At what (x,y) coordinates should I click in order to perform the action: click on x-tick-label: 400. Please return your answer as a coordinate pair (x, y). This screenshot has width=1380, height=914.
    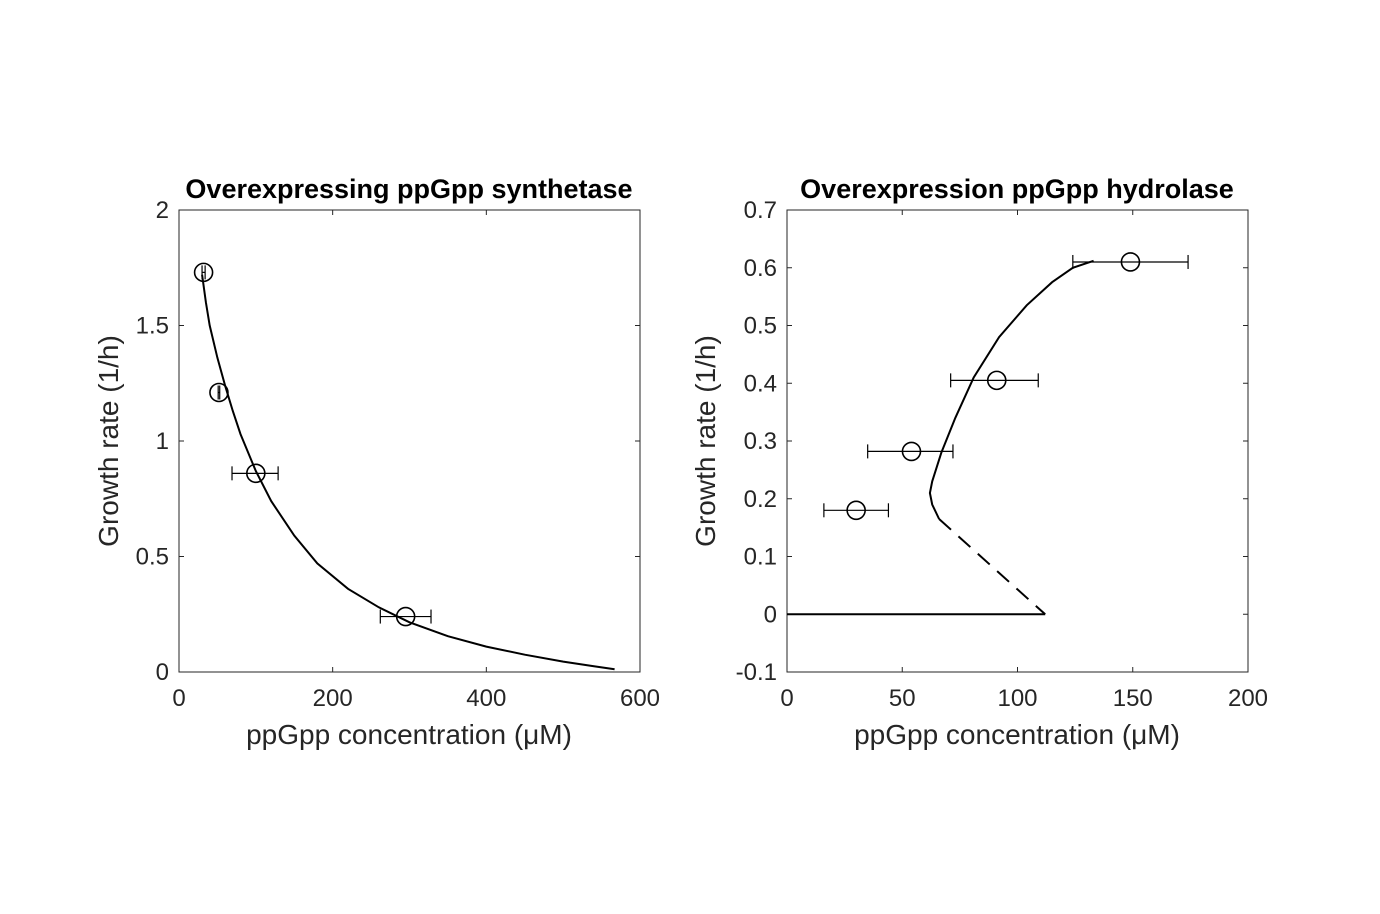
    Looking at the image, I should click on (486, 698).